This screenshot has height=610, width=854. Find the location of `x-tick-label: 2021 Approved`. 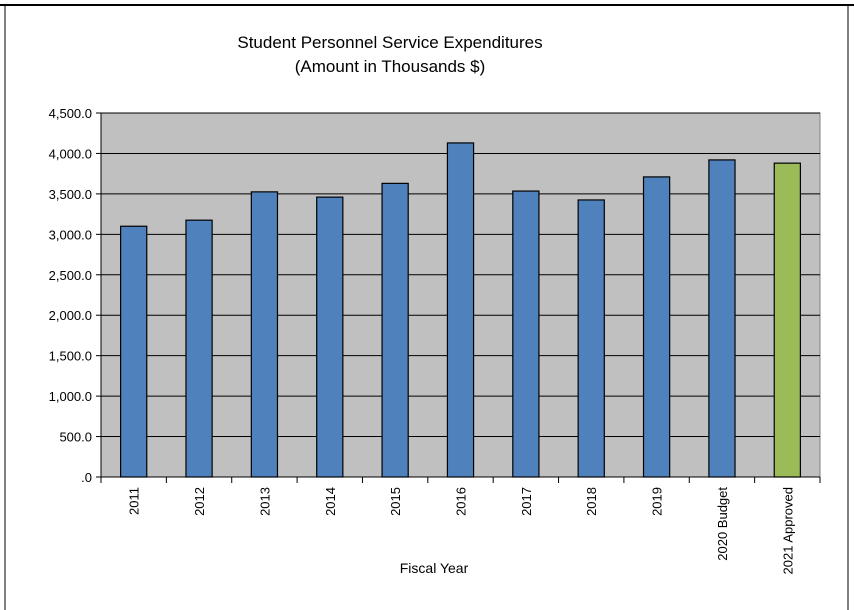

x-tick-label: 2021 Approved is located at coordinates (787, 530).